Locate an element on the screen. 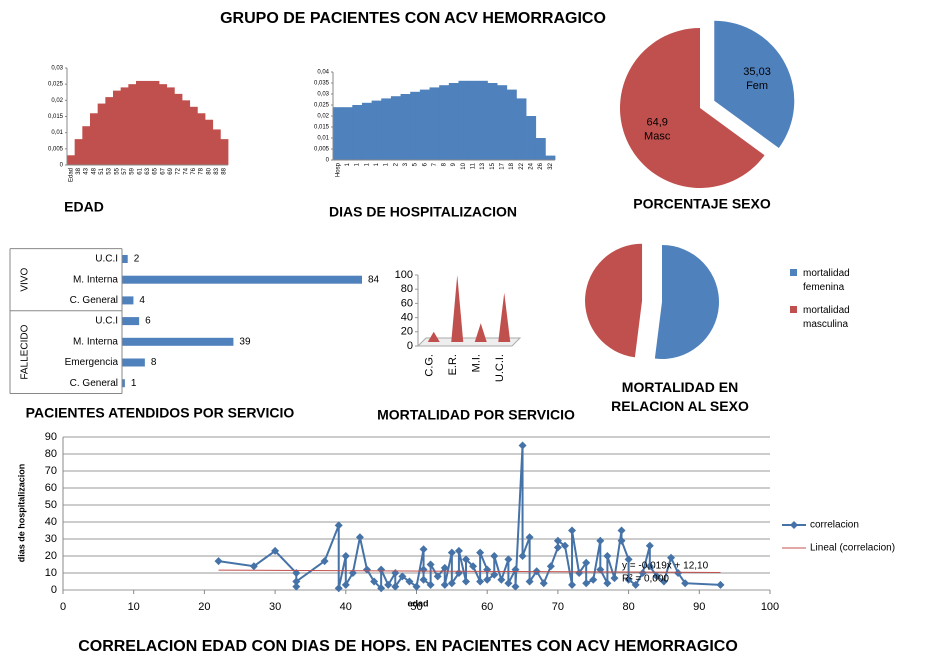 The image size is (929, 658). x-tick-label: E.R. is located at coordinates (453, 364).